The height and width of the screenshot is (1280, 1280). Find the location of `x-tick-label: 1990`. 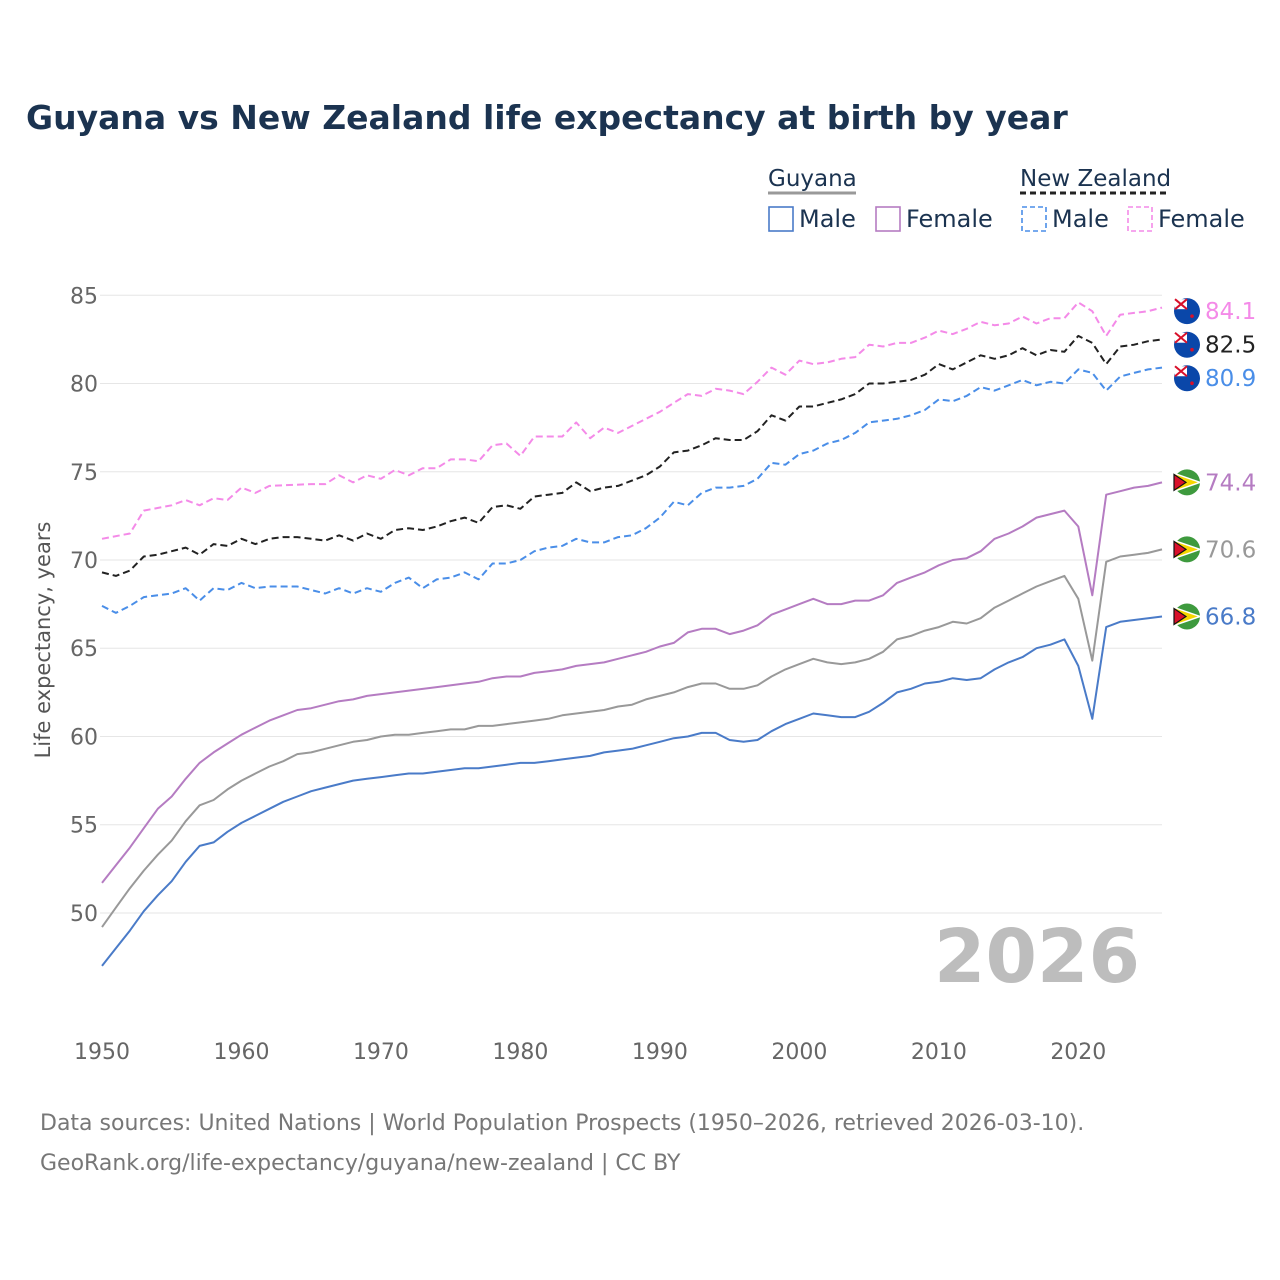

x-tick-label: 1990 is located at coordinates (660, 1052).